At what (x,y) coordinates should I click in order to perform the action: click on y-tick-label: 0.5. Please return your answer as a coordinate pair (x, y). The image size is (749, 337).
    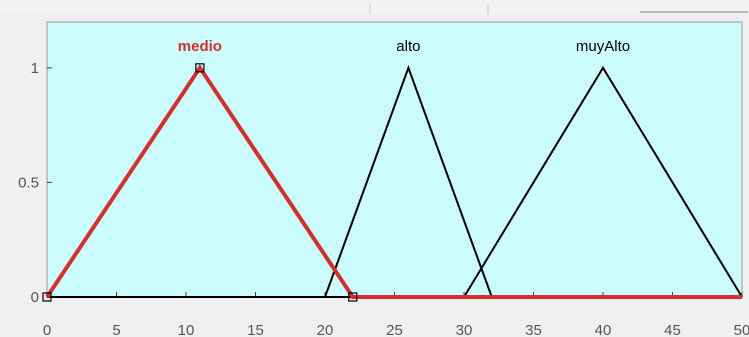
    Looking at the image, I should click on (28, 182).